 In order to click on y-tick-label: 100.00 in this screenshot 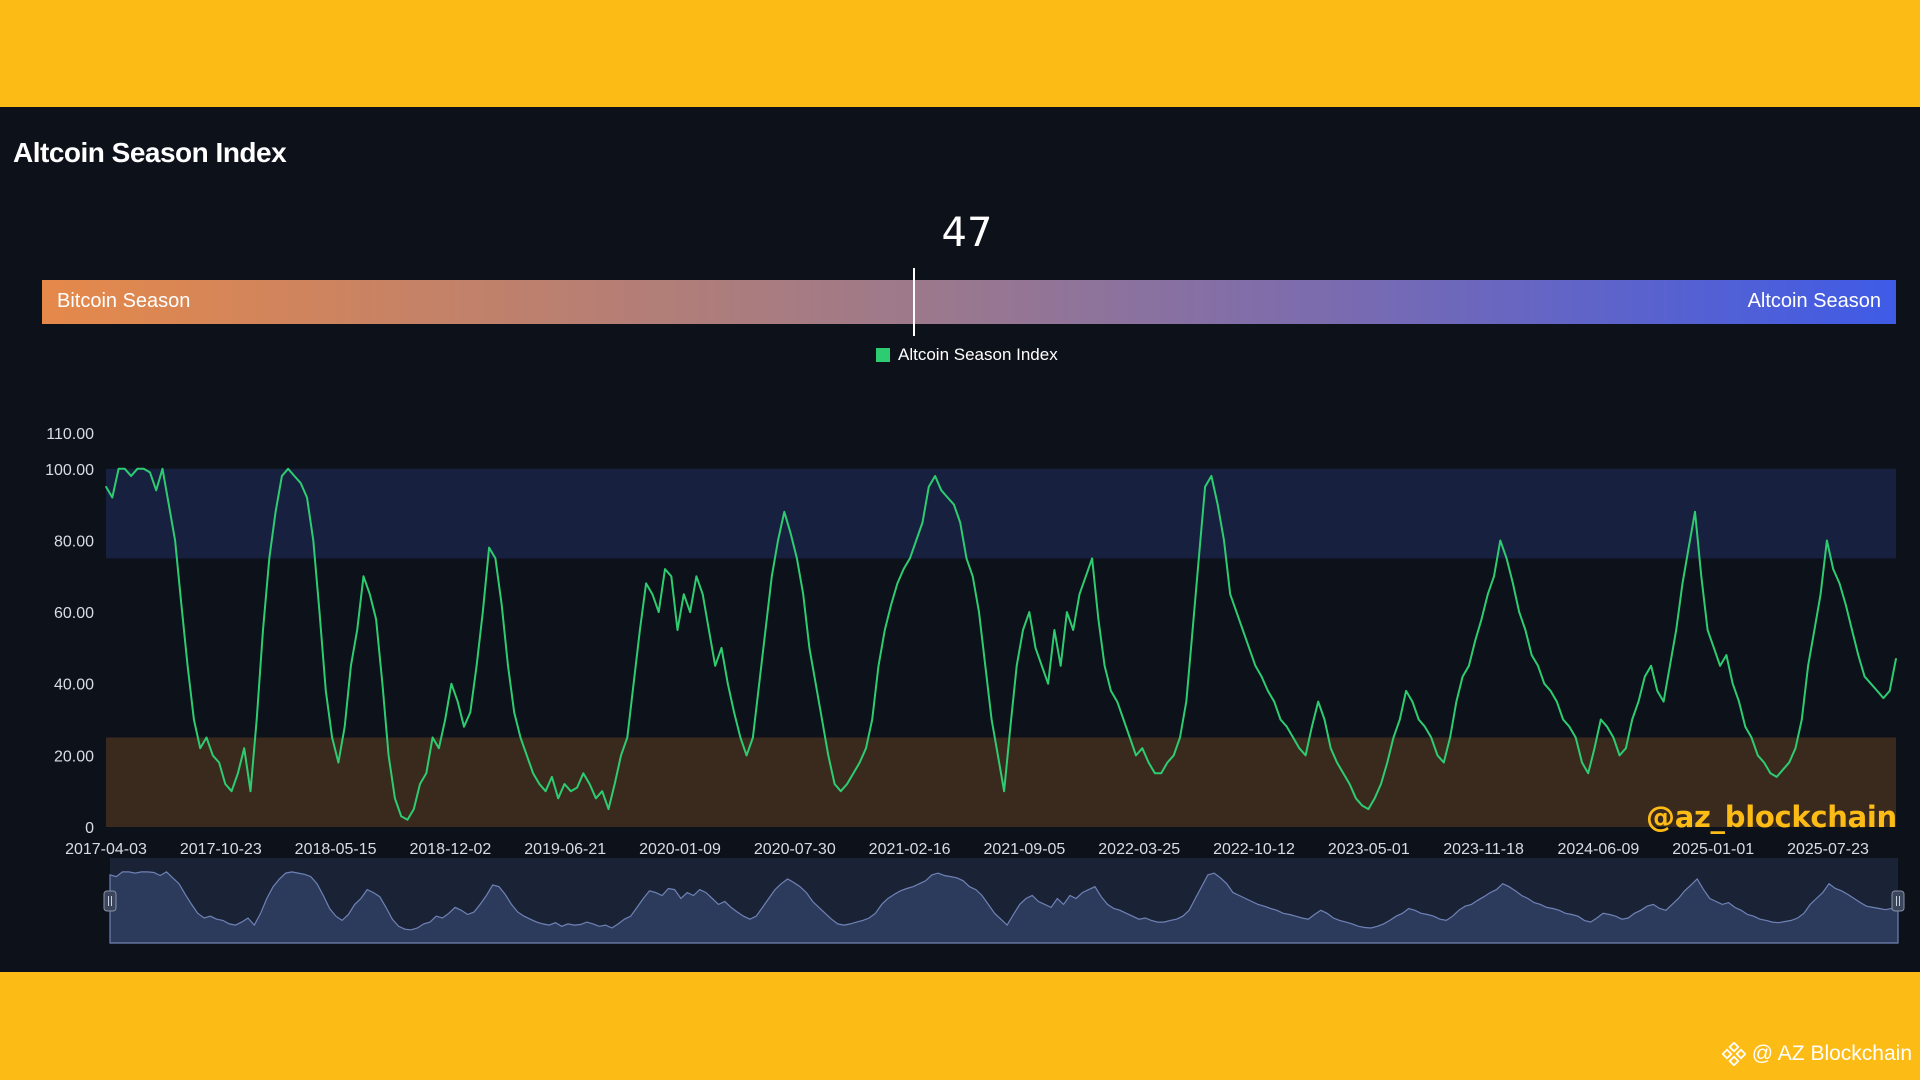, I will do `click(69, 470)`.